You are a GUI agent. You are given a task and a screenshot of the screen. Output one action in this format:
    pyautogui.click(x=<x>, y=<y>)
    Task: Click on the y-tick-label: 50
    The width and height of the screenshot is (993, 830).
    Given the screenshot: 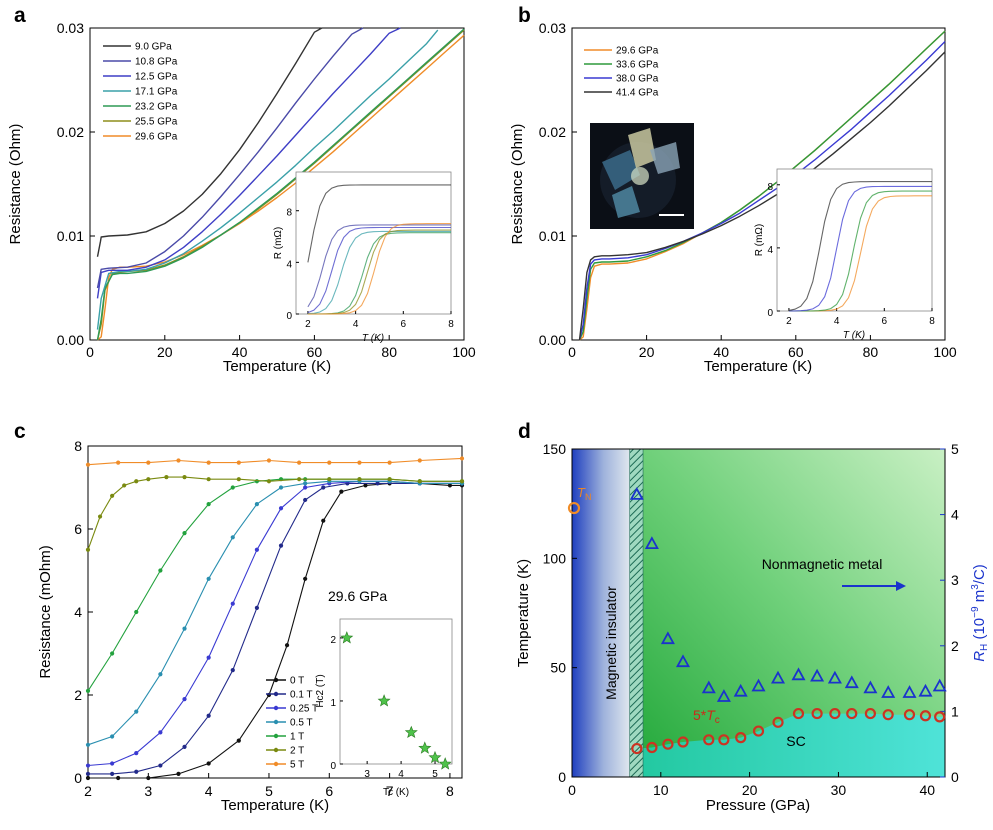 What is the action you would take?
    pyautogui.click(x=558, y=668)
    